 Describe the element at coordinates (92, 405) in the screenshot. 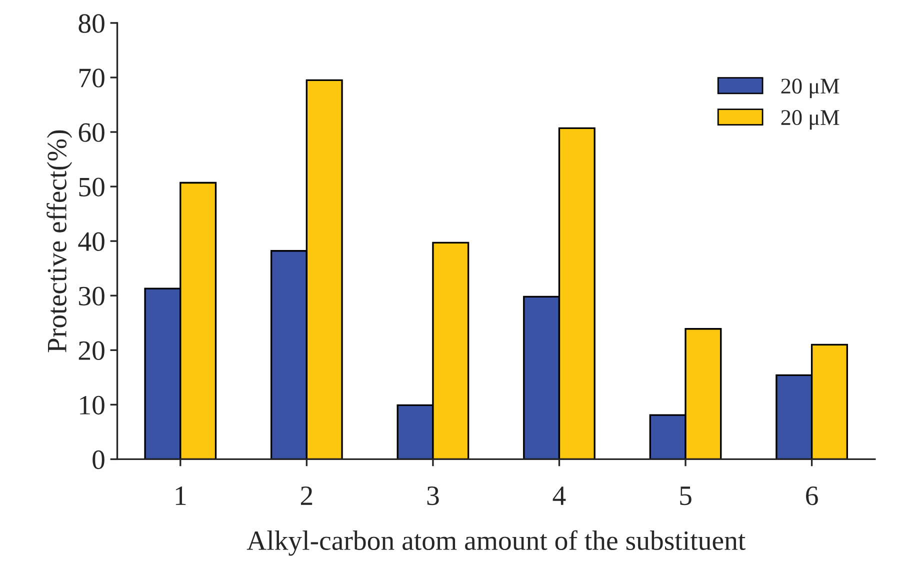

I see `y-tick-label: 10` at that location.